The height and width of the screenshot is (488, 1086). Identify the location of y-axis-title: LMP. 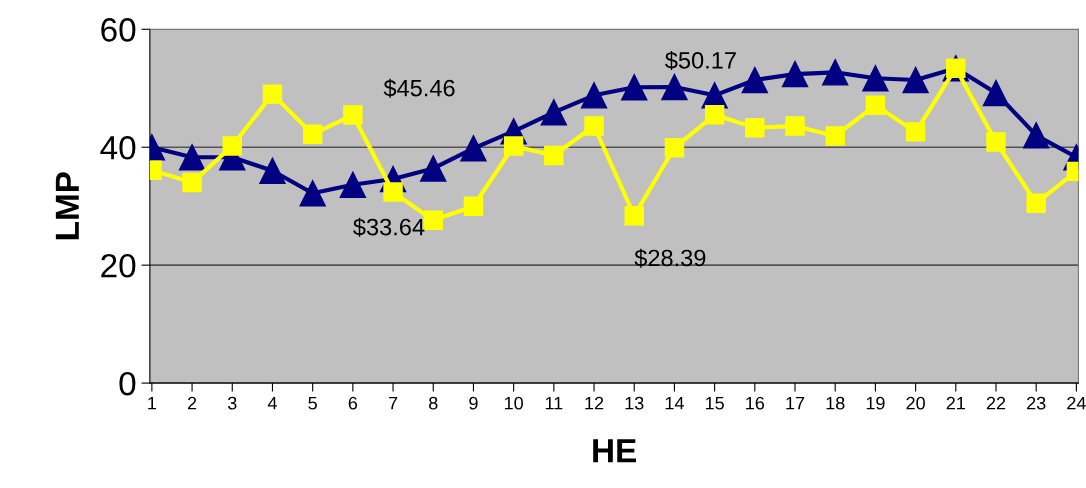
(67, 206).